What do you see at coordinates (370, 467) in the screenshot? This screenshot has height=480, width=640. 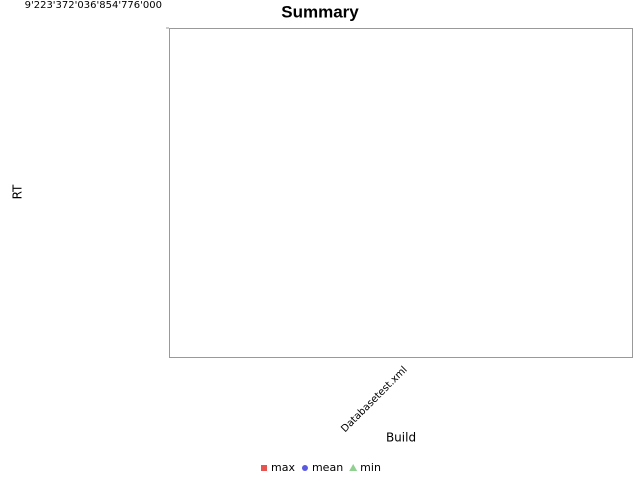 I see `legend-label: min` at bounding box center [370, 467].